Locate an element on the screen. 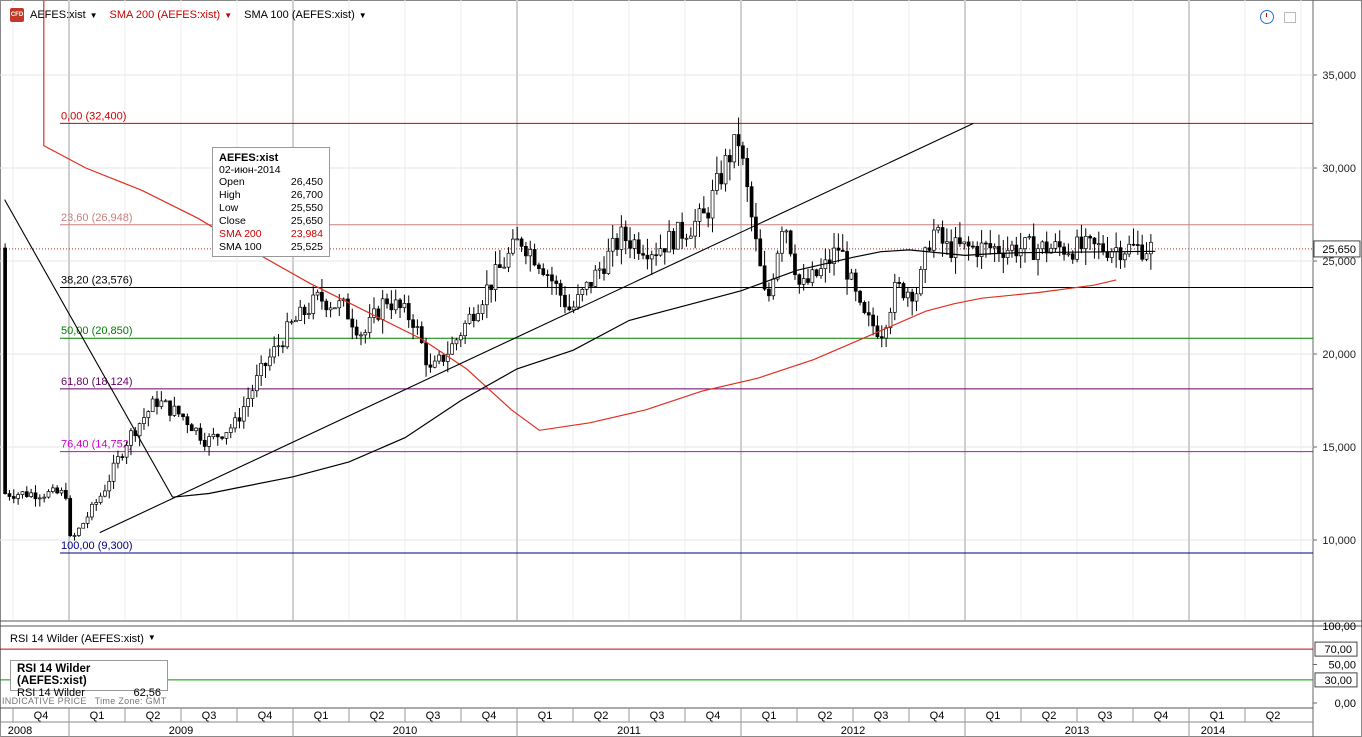  y-tick-label: 15,000 is located at coordinates (1339, 448).